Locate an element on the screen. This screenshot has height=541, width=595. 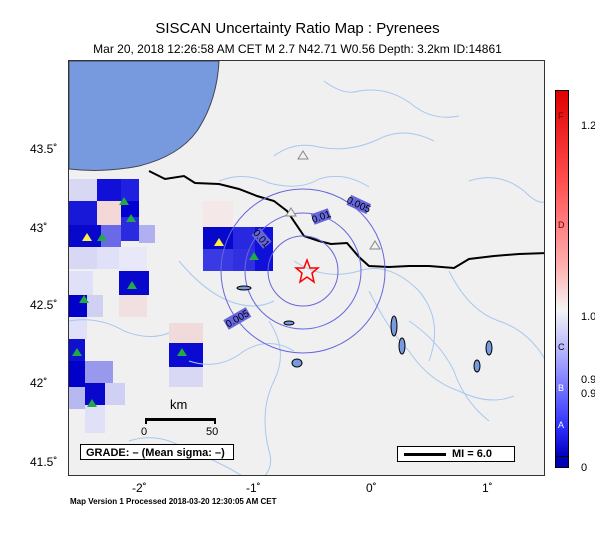
colorbar-label: 1.2 is located at coordinates (588, 126).